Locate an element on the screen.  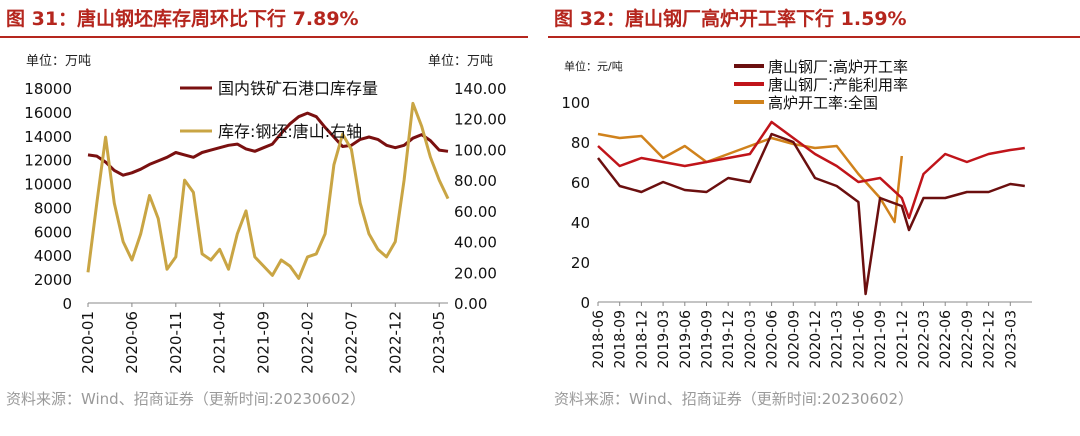
x-tick-label: 2021-03 is located at coordinates (838, 339).